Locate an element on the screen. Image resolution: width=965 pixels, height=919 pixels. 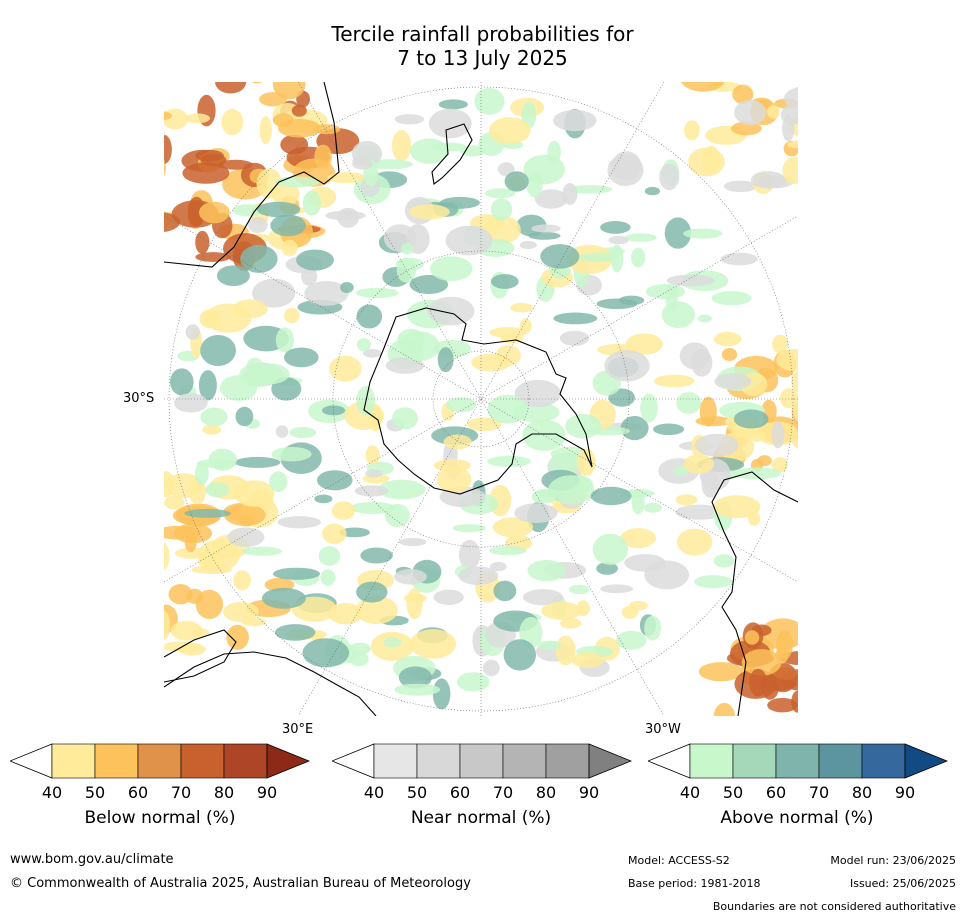
model-run-text: Model run: 23/06/2025 is located at coordinates (893, 860).